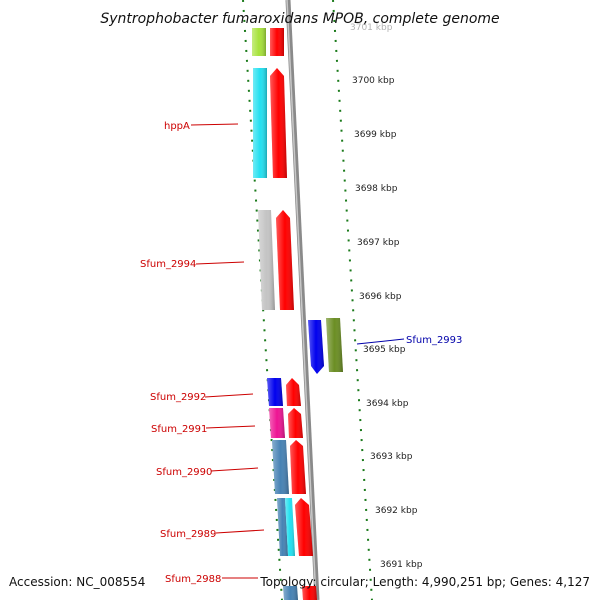 The width and height of the screenshot is (600, 600). What do you see at coordinates (401, 565) in the screenshot?
I see `ruler-label: 3691 kbp` at bounding box center [401, 565].